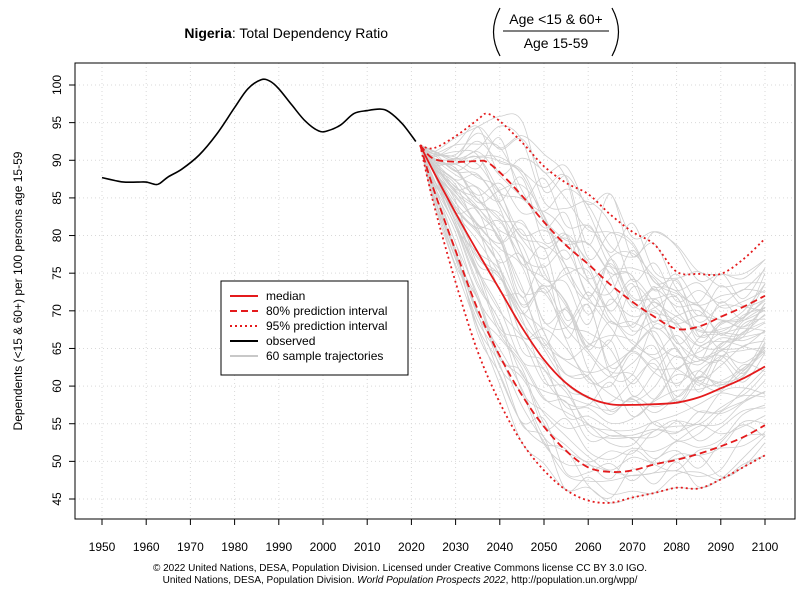 This screenshot has width=800, height=595. I want to click on x-tick-label: 2090, so click(720, 547).